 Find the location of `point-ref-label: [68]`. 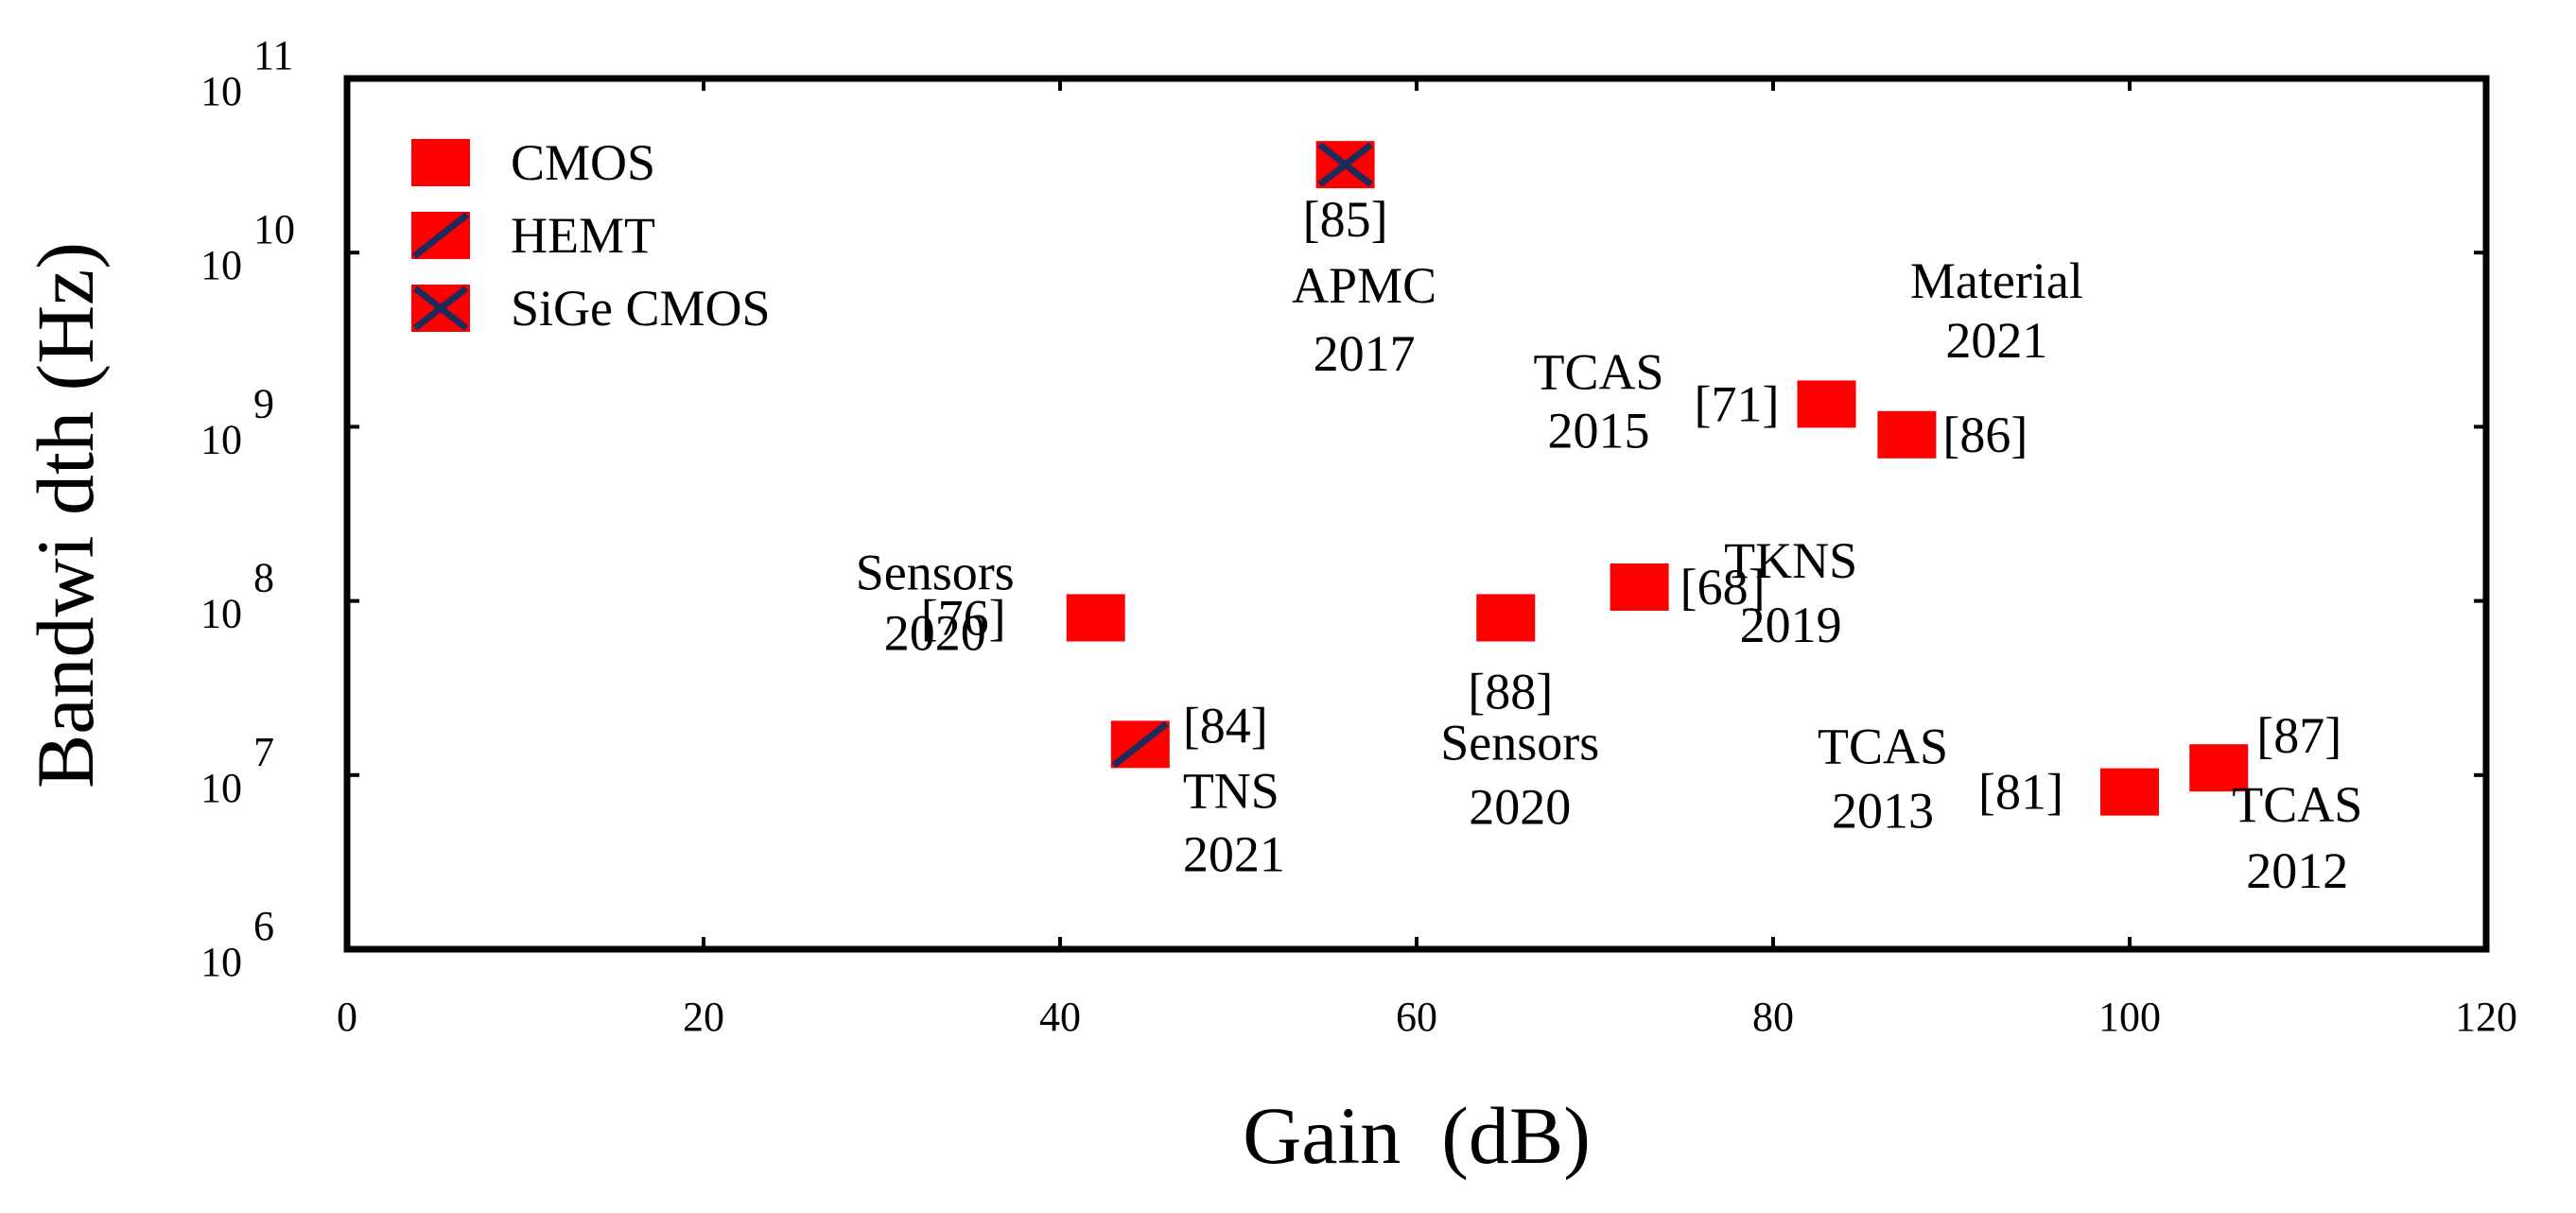

point-ref-label: [68] is located at coordinates (1723, 587).